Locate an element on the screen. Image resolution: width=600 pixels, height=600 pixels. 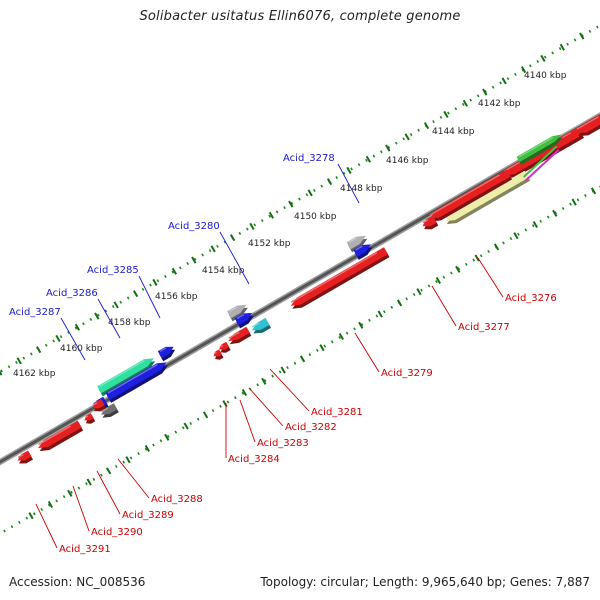
gene-acid-3276-green-block is located at coordinates (539, 148).